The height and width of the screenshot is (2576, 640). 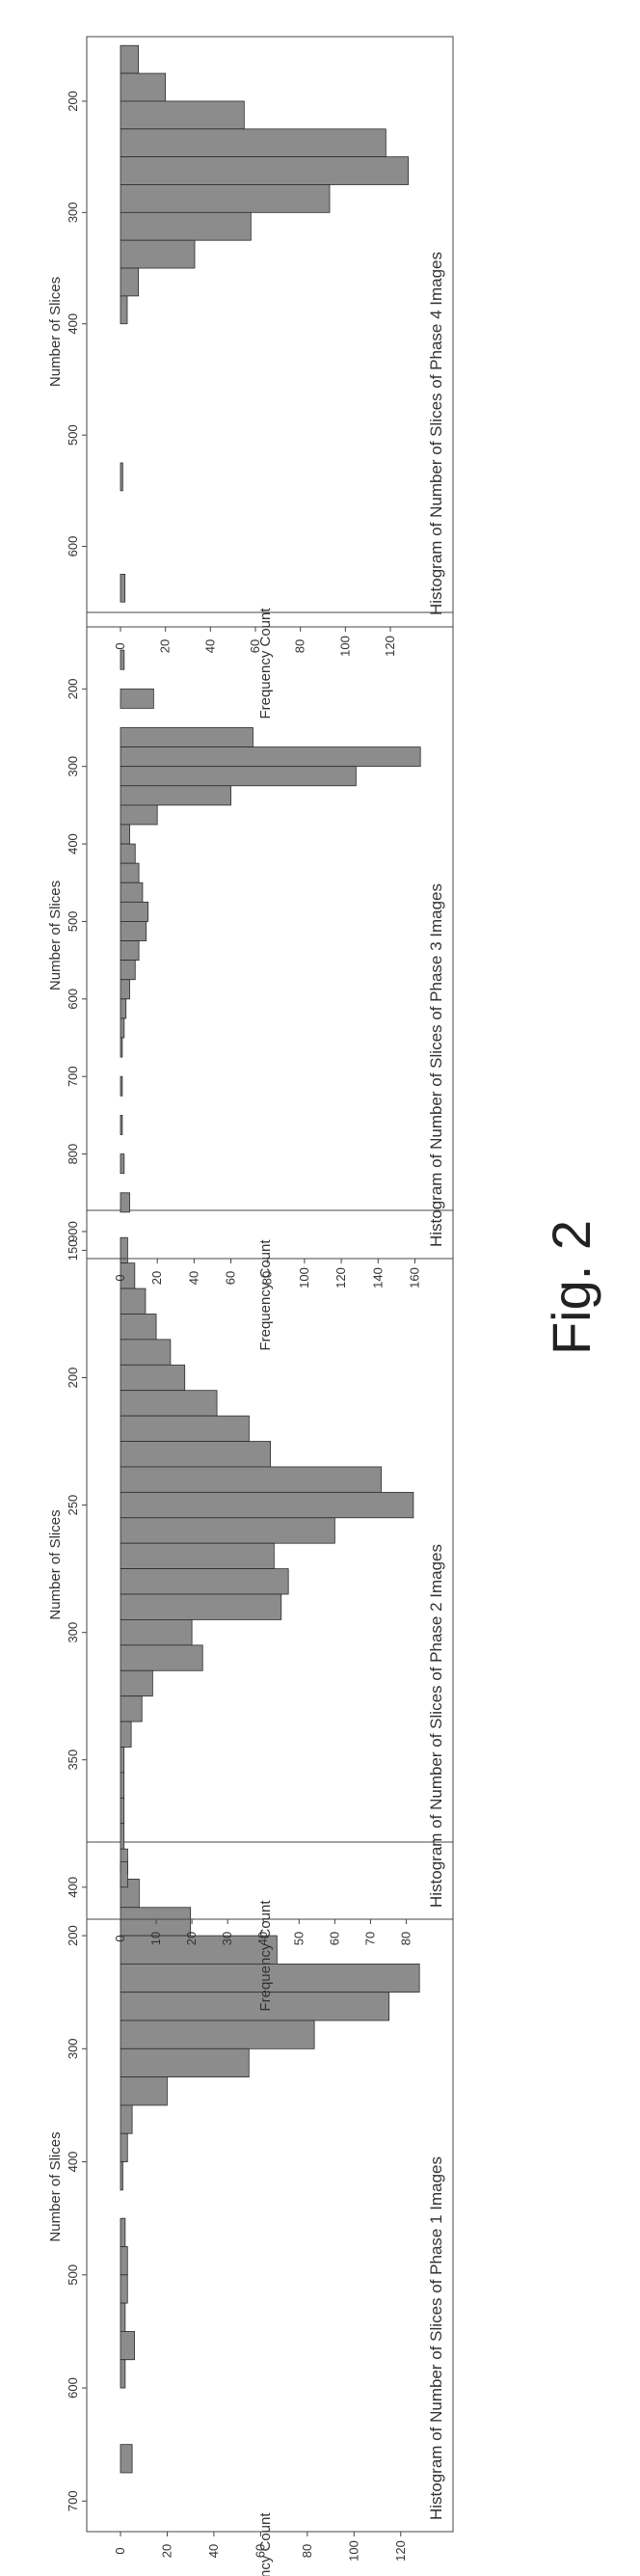 I want to click on y-tick-label: 140, so click(x=378, y=1277).